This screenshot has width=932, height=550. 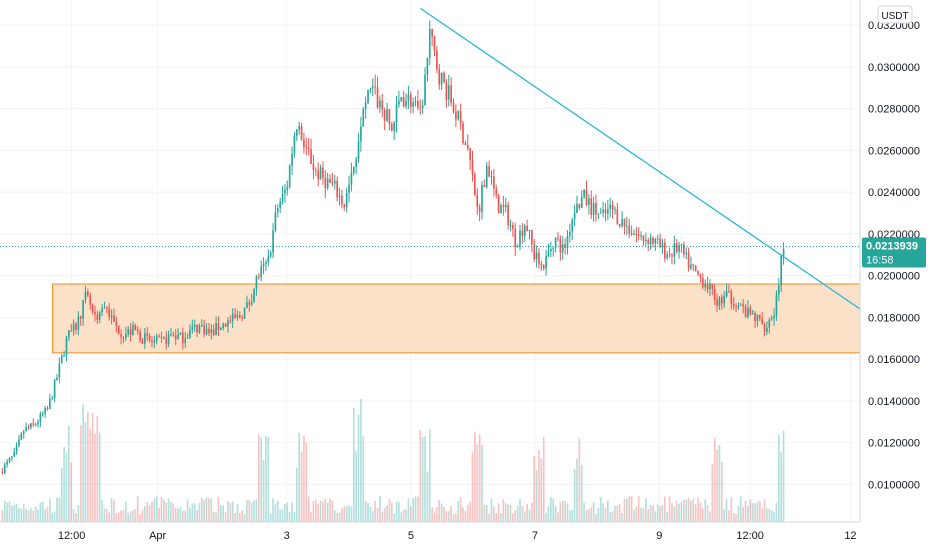 I want to click on unit-badge: USDT, so click(x=895, y=14).